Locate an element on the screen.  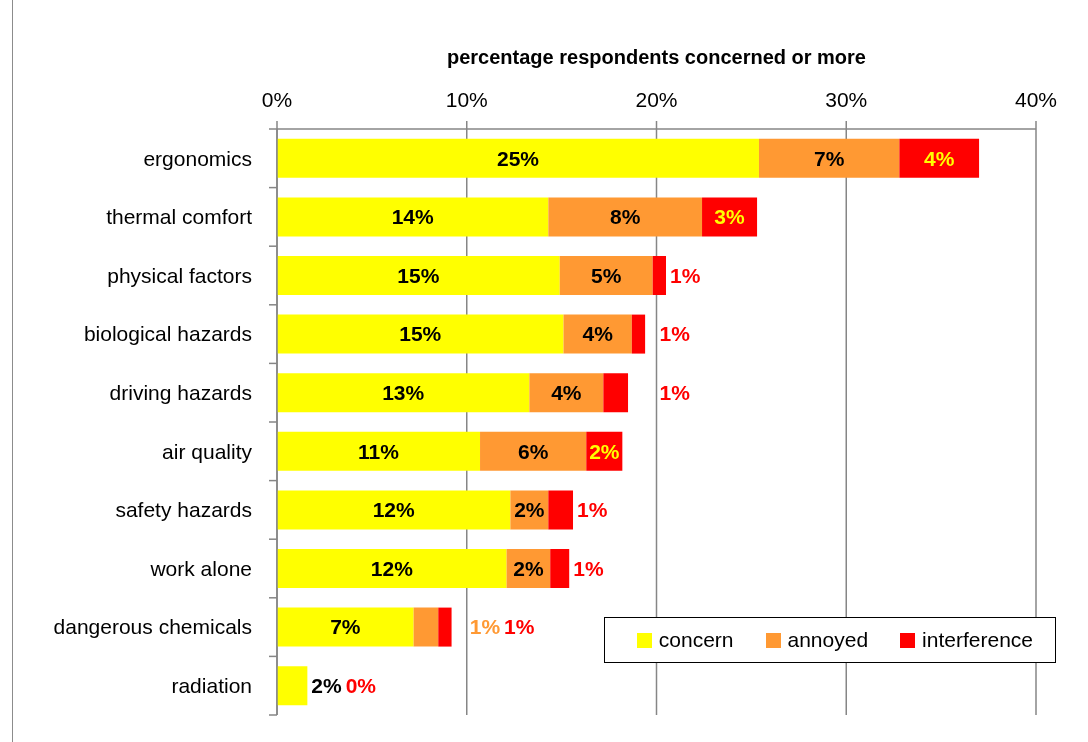
y-tick-label: thermal comfort is located at coordinates (179, 217).